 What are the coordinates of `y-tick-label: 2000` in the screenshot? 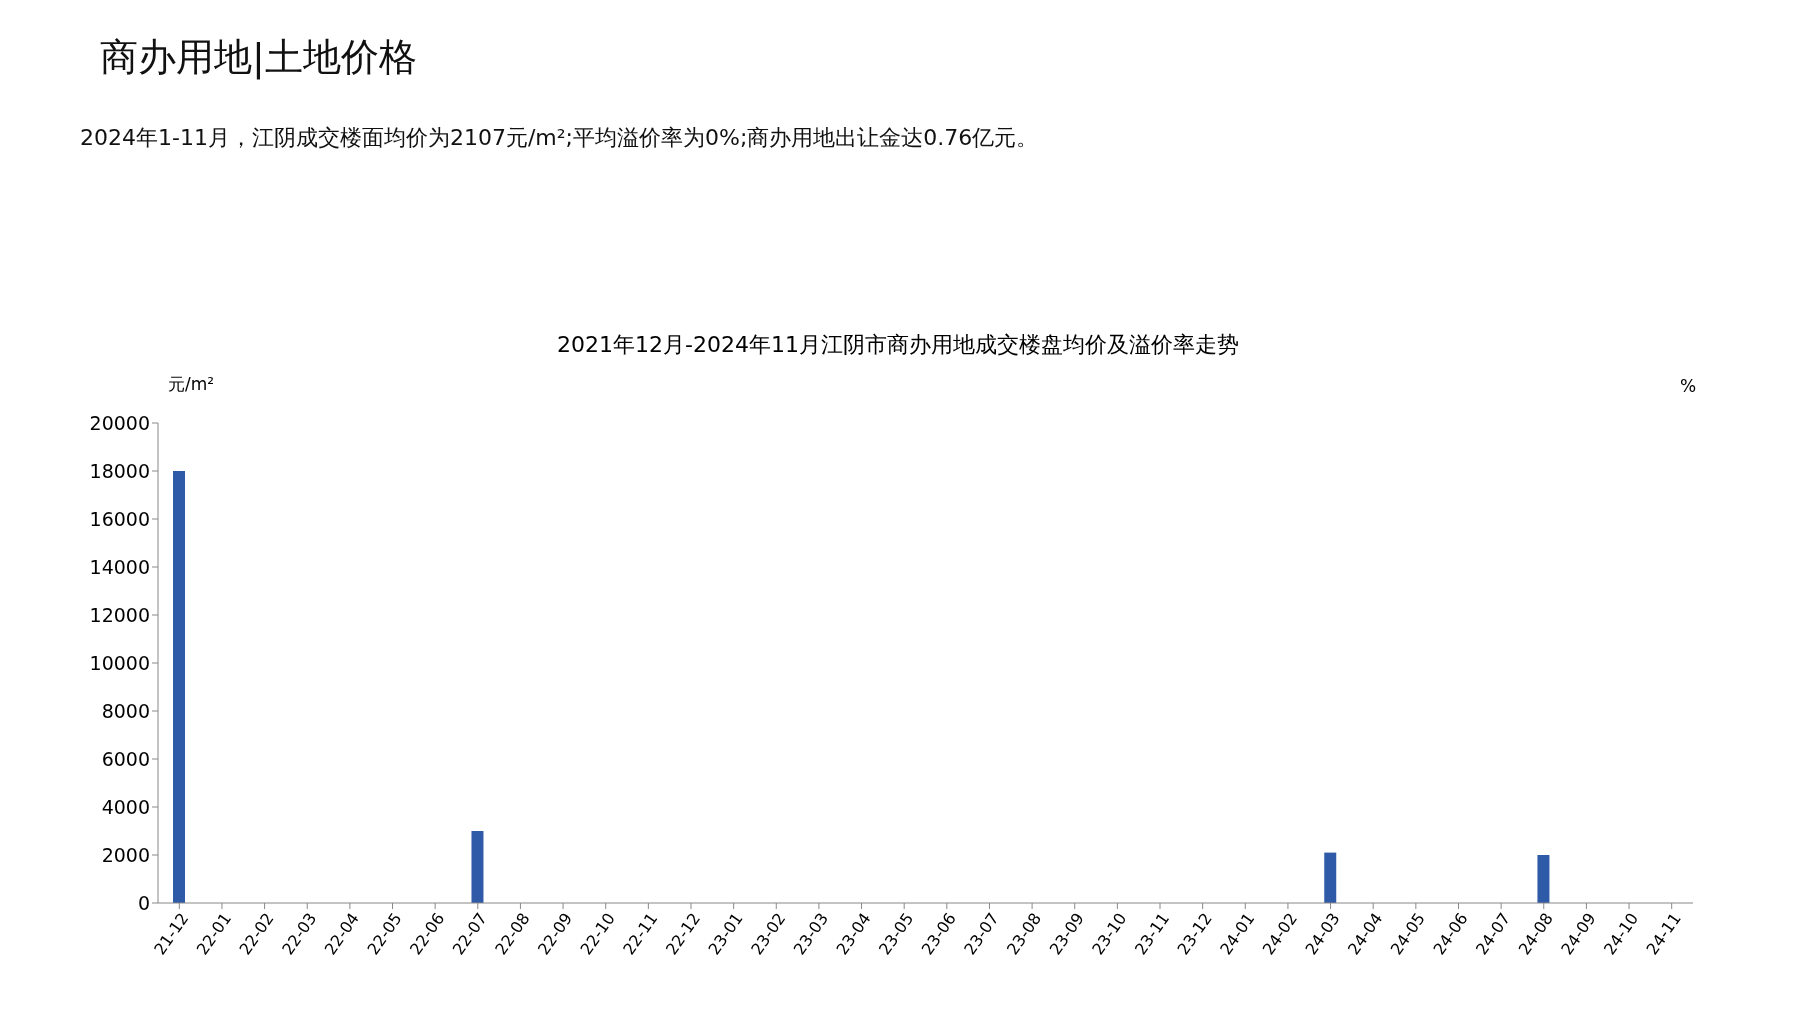 It's located at (125, 854).